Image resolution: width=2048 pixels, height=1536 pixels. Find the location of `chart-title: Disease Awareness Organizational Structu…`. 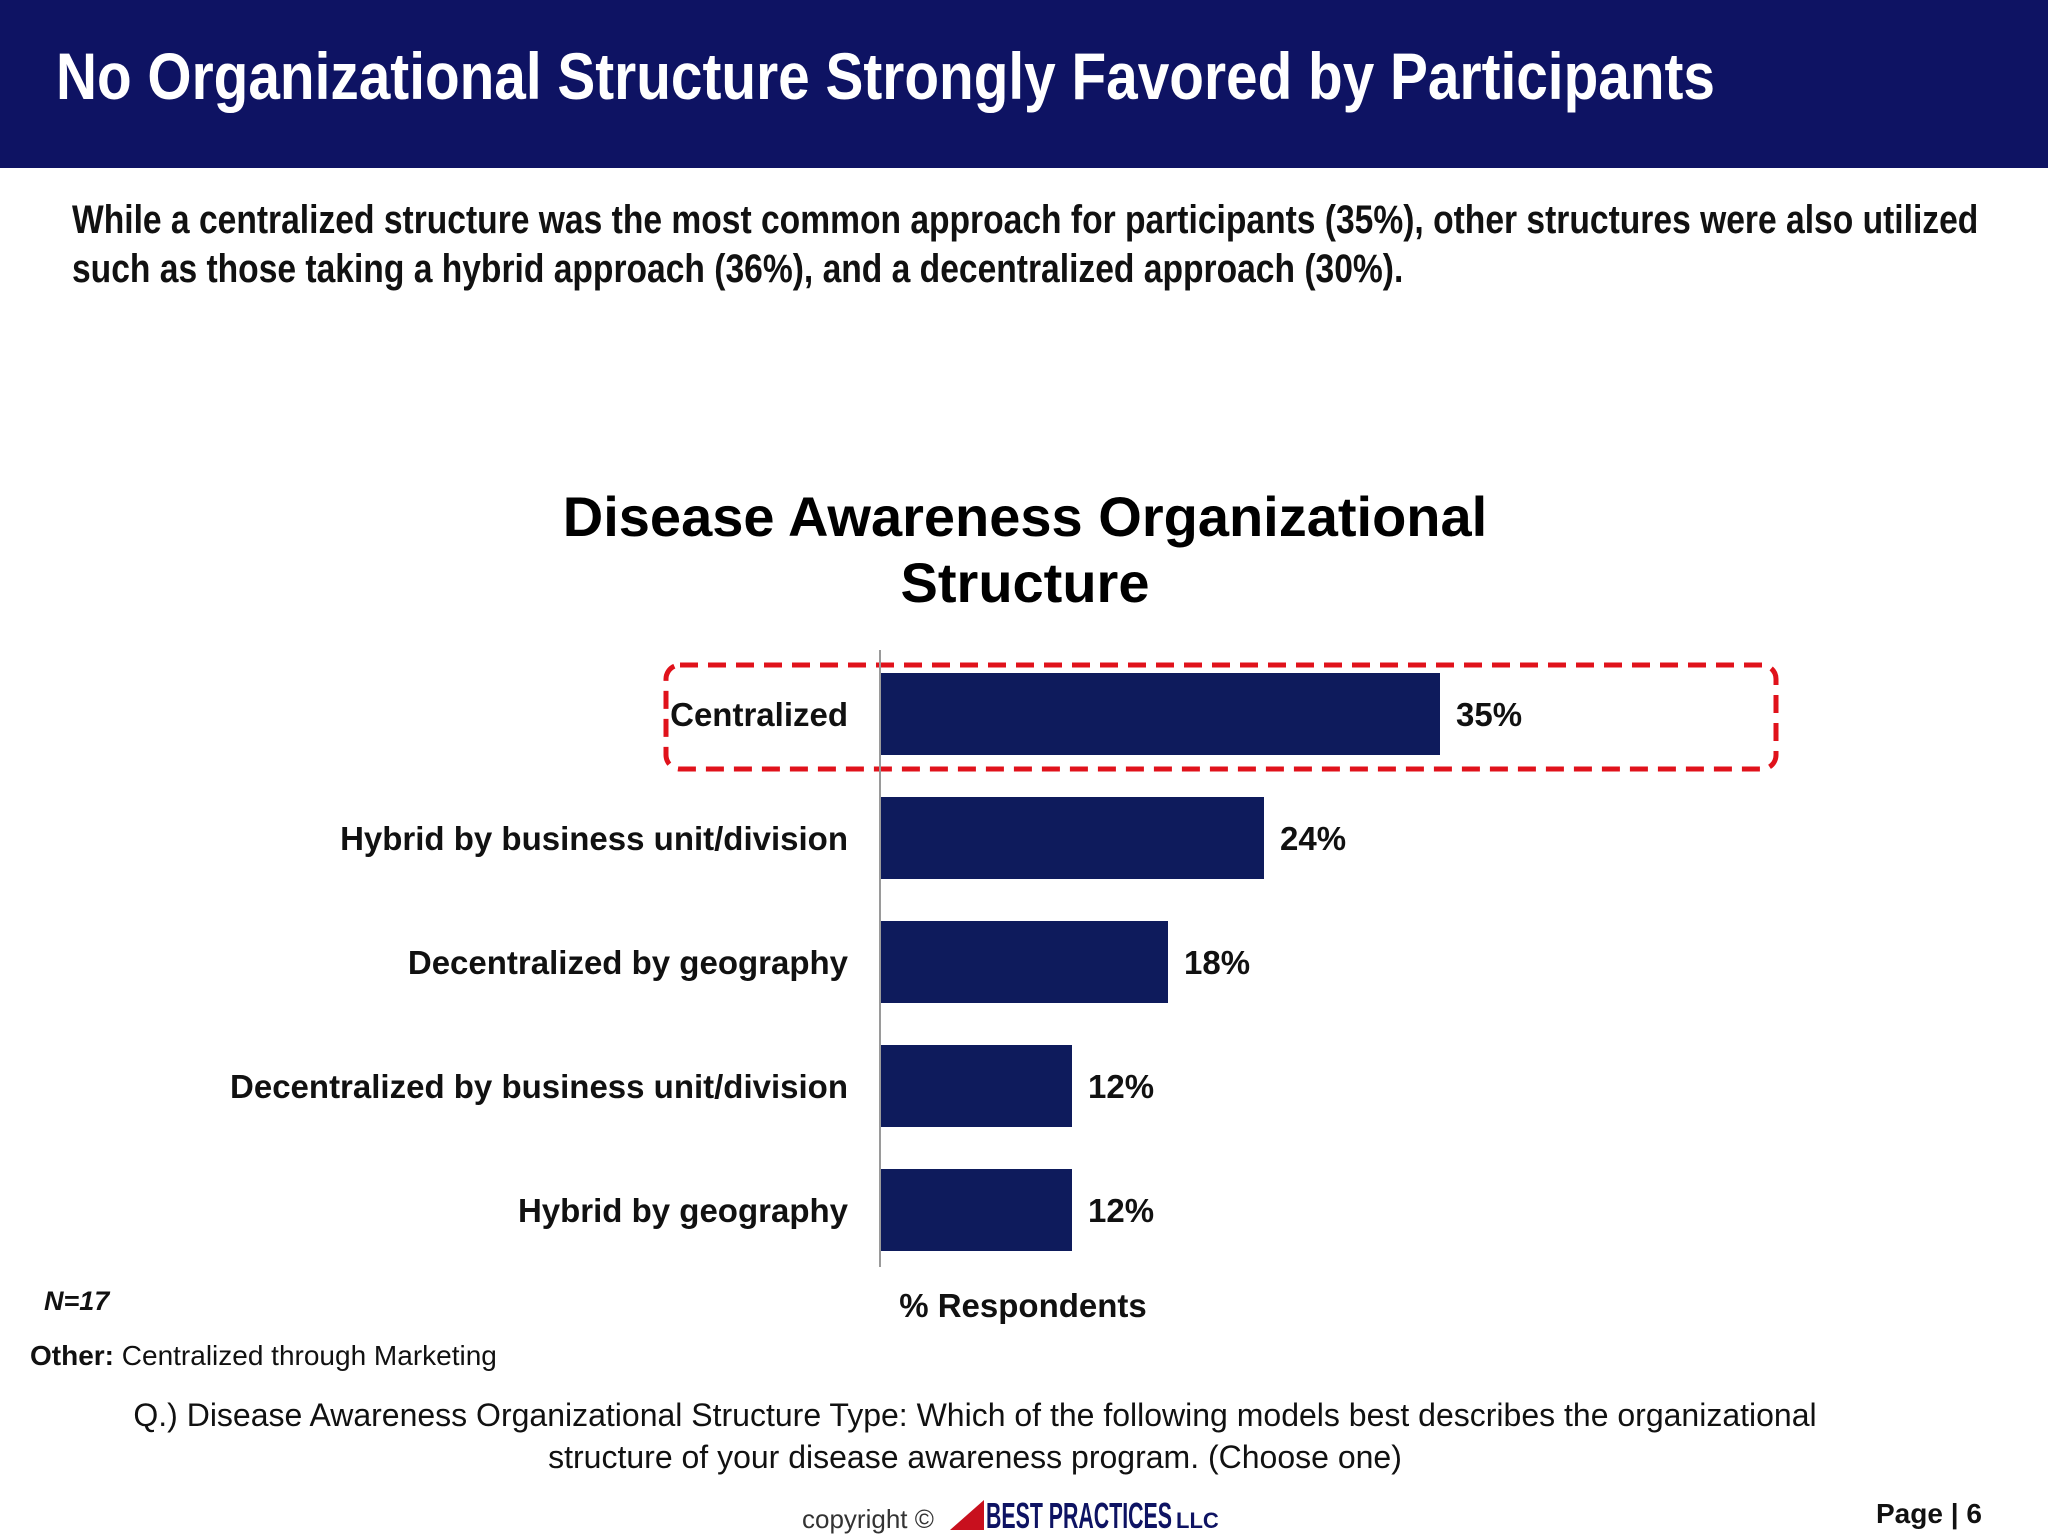

chart-title: Disease Awareness Organizational Structu… is located at coordinates (1025, 550).